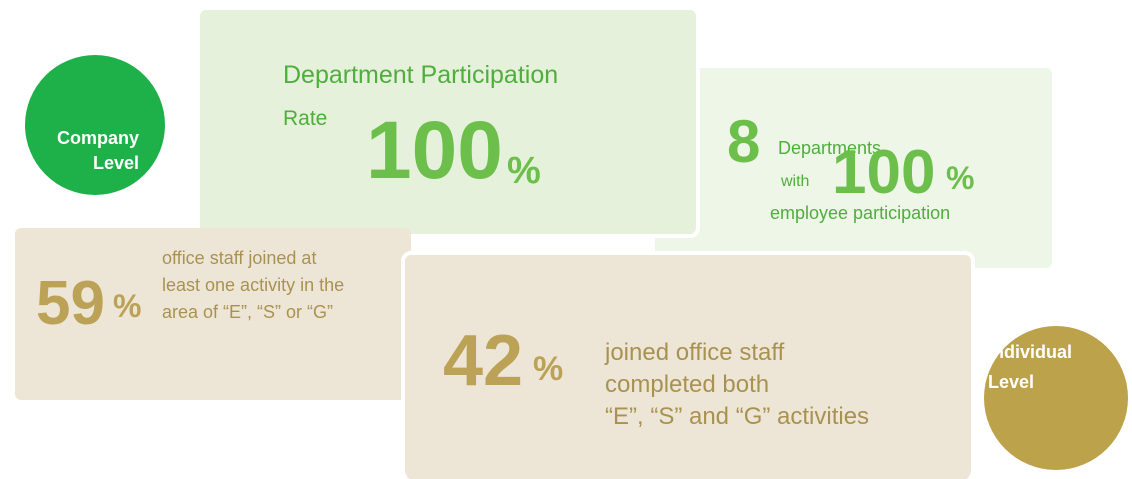  What do you see at coordinates (548, 369) in the screenshot?
I see `completed-unit: %` at bounding box center [548, 369].